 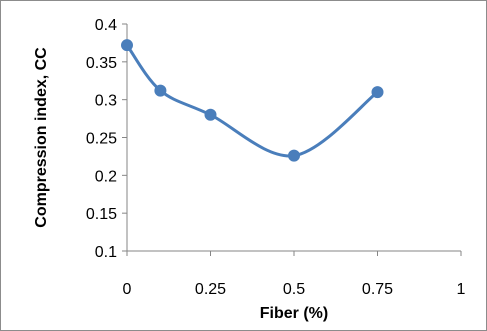 I want to click on y-tick-label: 0.15, so click(x=101, y=214).